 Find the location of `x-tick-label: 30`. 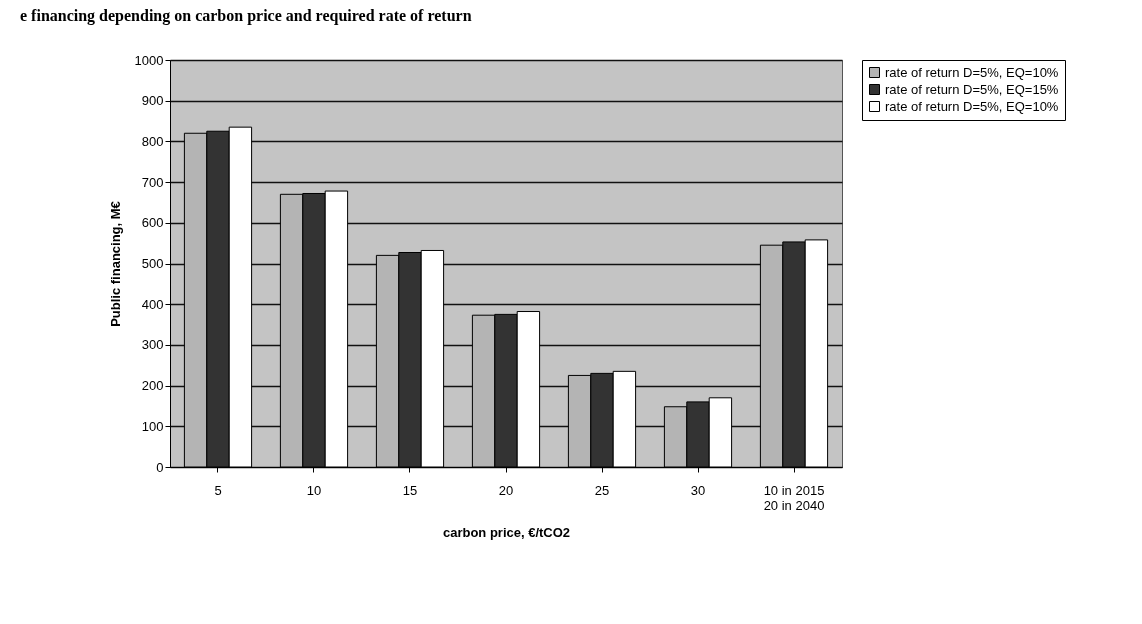

x-tick-label: 30 is located at coordinates (698, 490).